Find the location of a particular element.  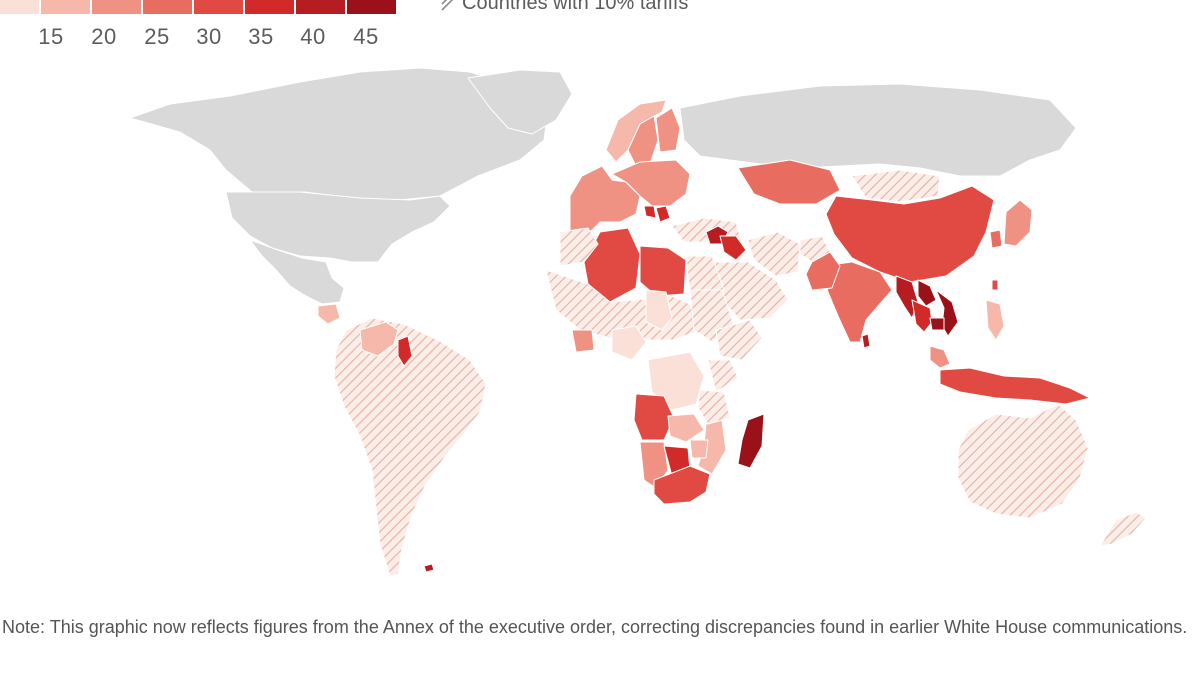

country-south-korea is located at coordinates (996, 239).